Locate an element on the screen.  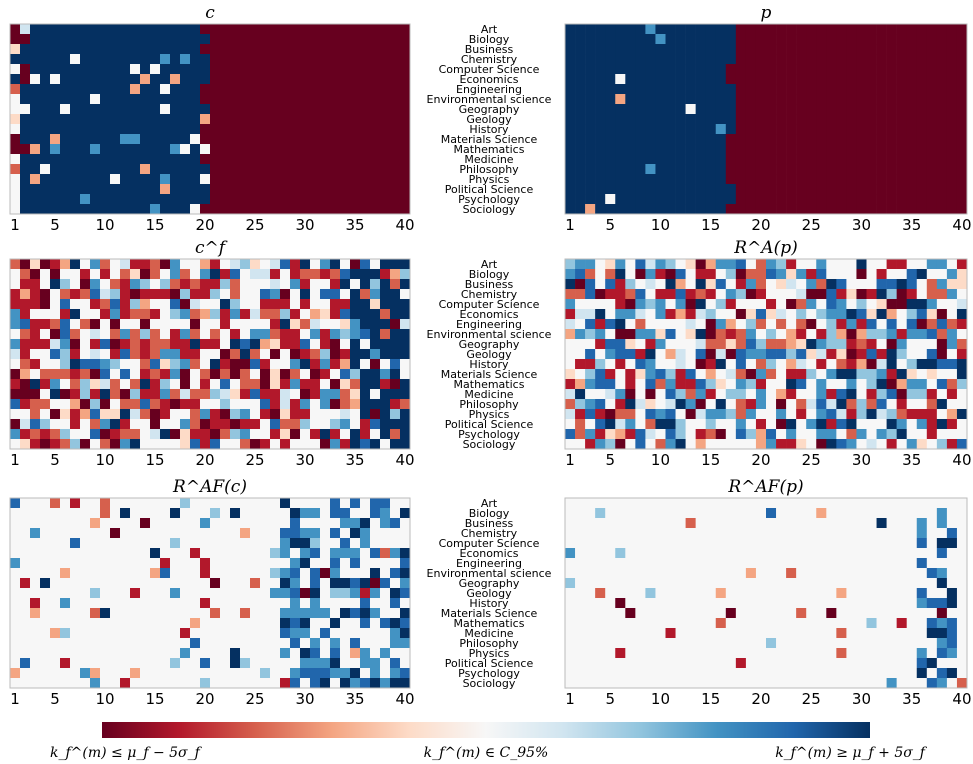
panel-frame is located at coordinates (210, 593).